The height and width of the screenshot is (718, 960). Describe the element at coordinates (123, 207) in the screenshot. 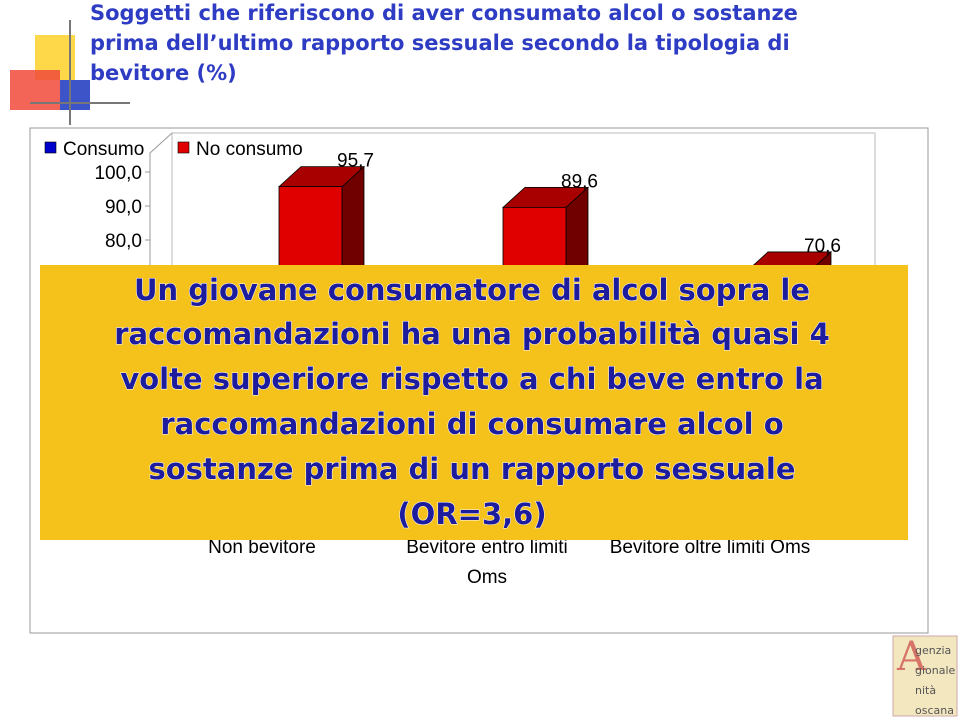

I see `y-tick-label: 90,0` at that location.